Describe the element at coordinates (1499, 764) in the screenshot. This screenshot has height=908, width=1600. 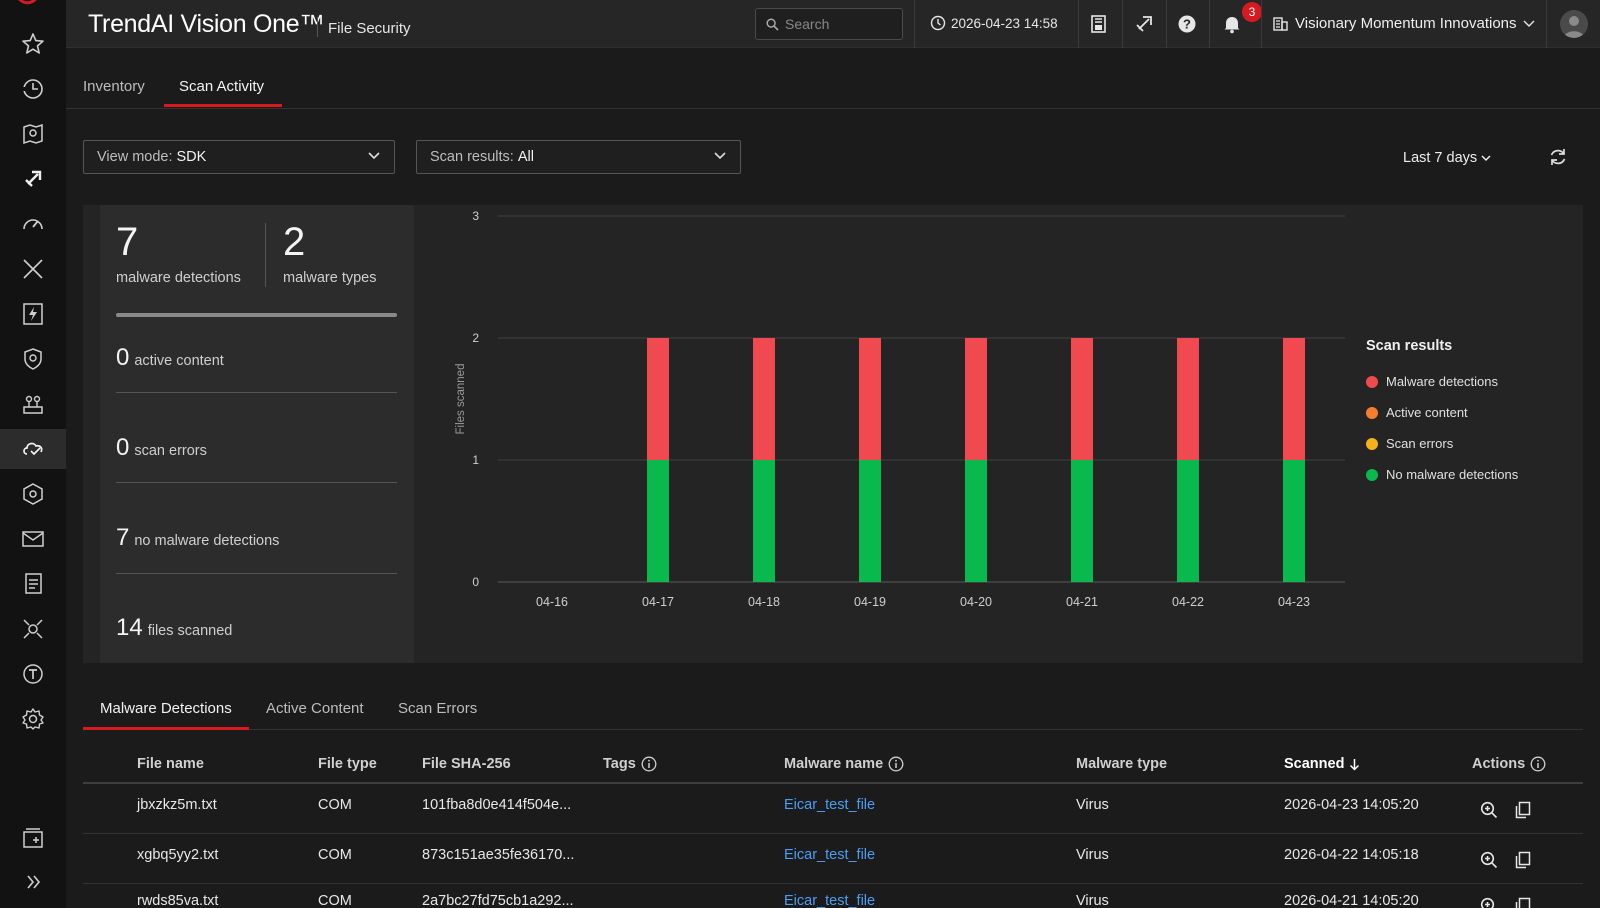
I see `col-actions-label: Actions` at that location.